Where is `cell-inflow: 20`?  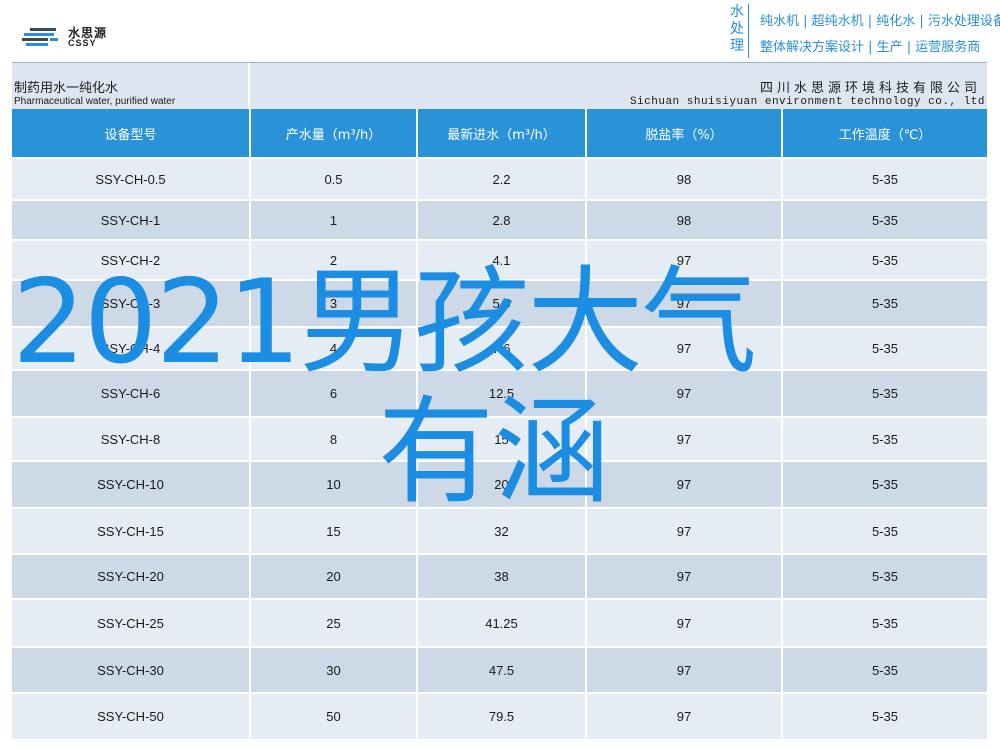
cell-inflow: 20 is located at coordinates (502, 485).